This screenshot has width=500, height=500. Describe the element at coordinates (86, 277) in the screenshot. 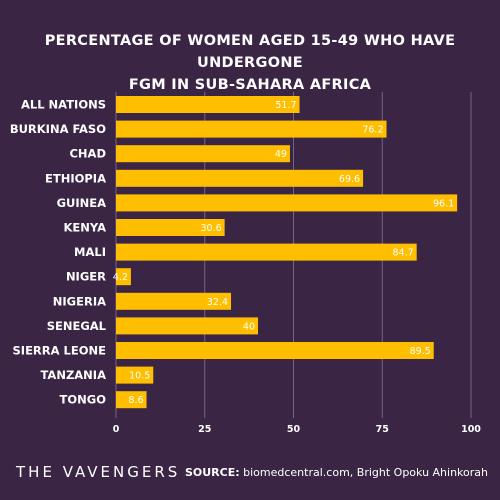

I see `category-label: NIGER` at that location.